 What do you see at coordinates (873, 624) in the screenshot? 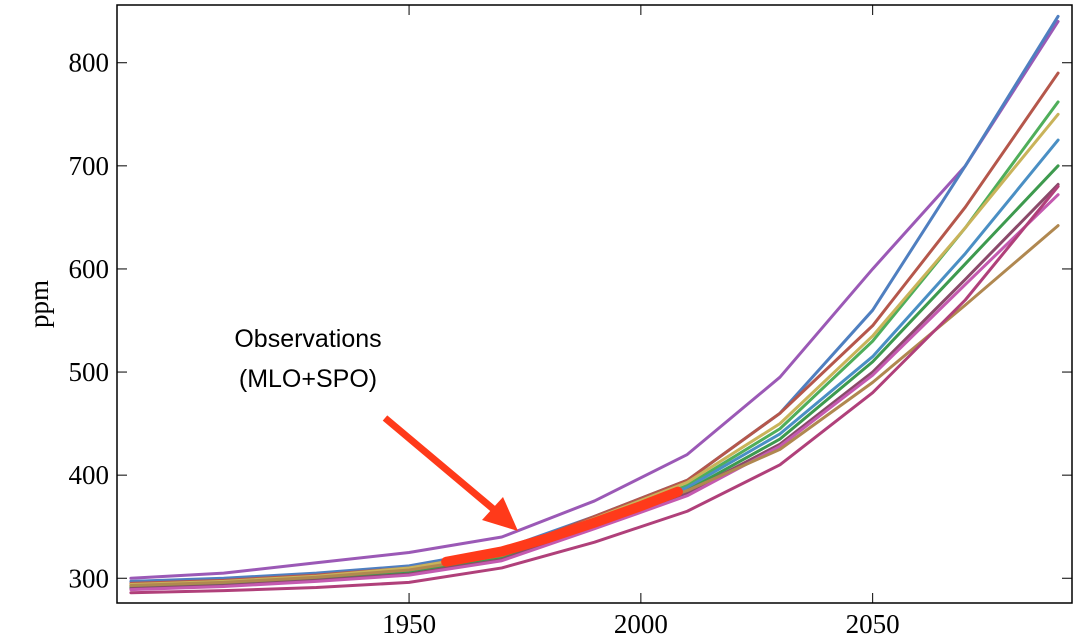
I see `x-tick-label: 2050` at bounding box center [873, 624].